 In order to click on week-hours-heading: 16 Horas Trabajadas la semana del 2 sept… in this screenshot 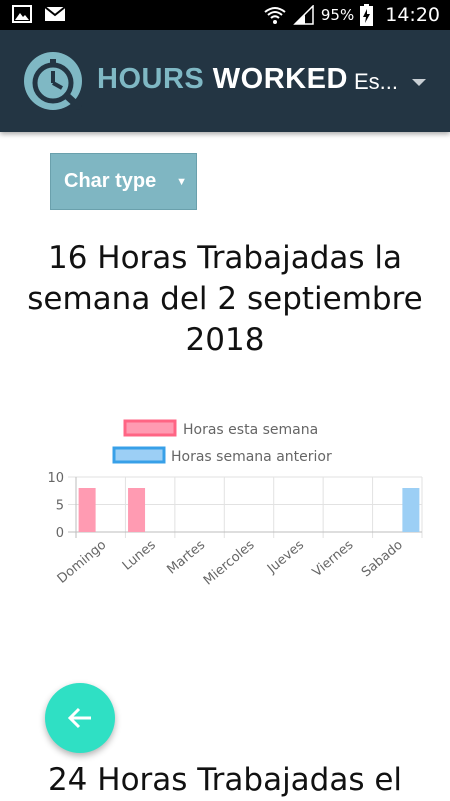, I will do `click(225, 299)`.